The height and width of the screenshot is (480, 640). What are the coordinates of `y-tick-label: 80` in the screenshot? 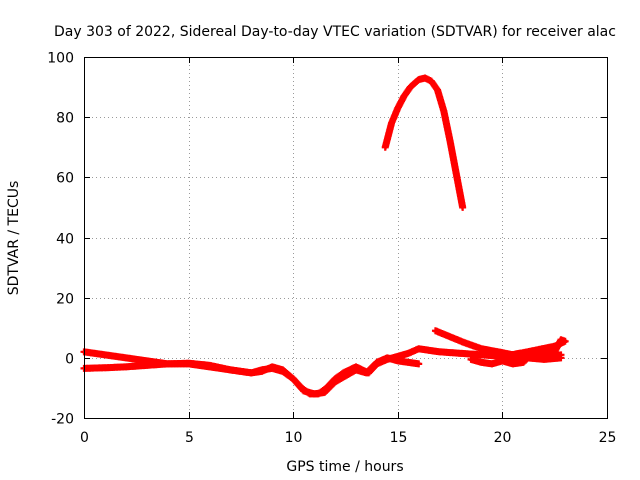 It's located at (65, 119).